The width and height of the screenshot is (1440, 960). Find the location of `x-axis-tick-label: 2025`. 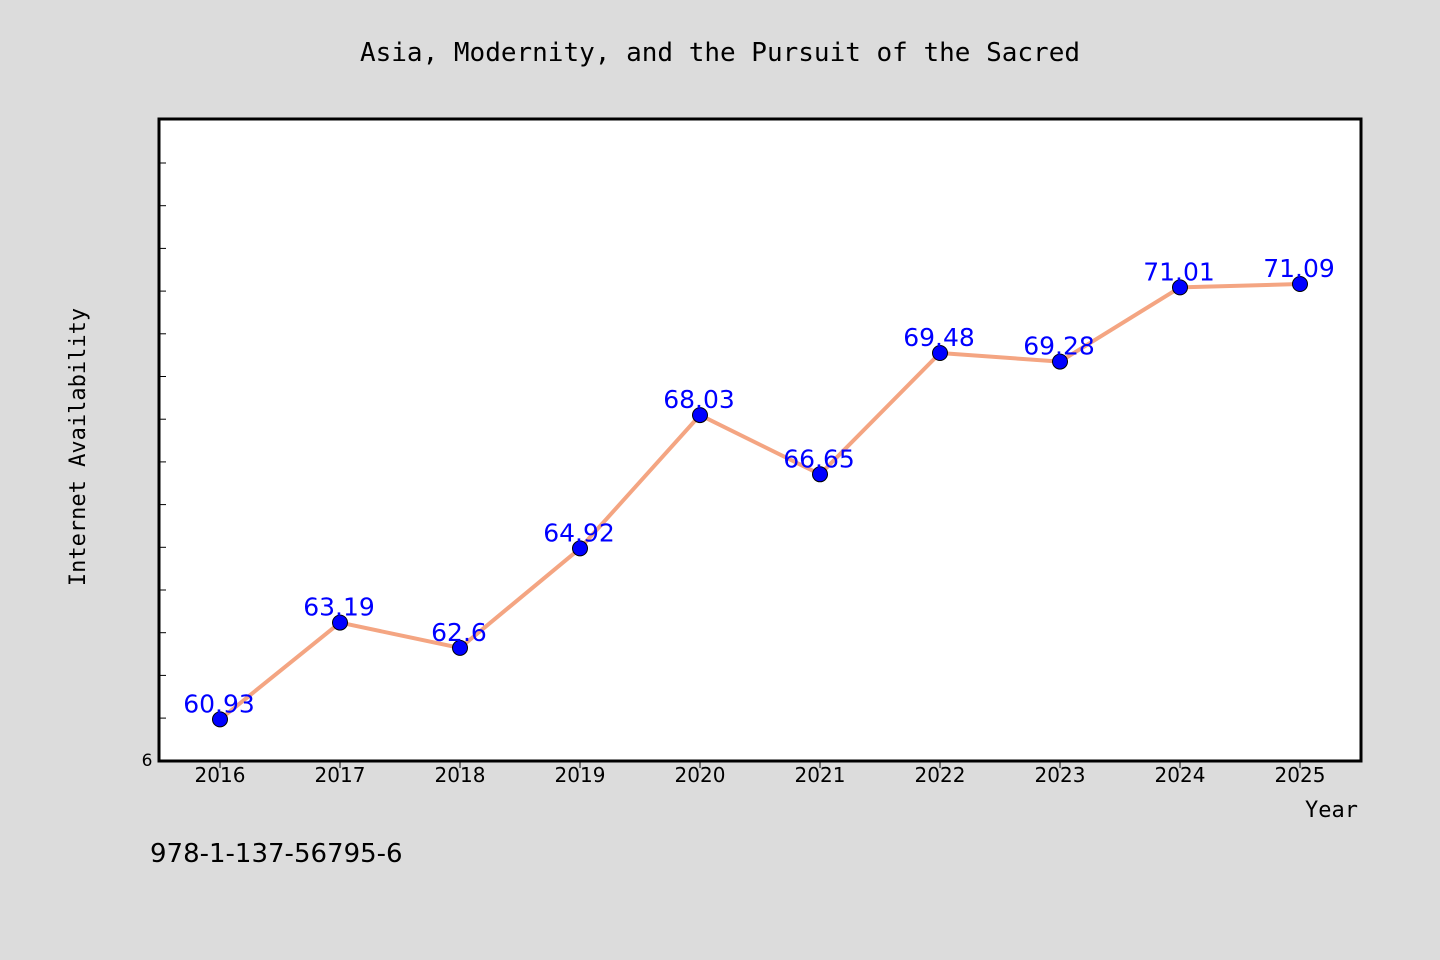

x-axis-tick-label: 2025 is located at coordinates (1300, 775).